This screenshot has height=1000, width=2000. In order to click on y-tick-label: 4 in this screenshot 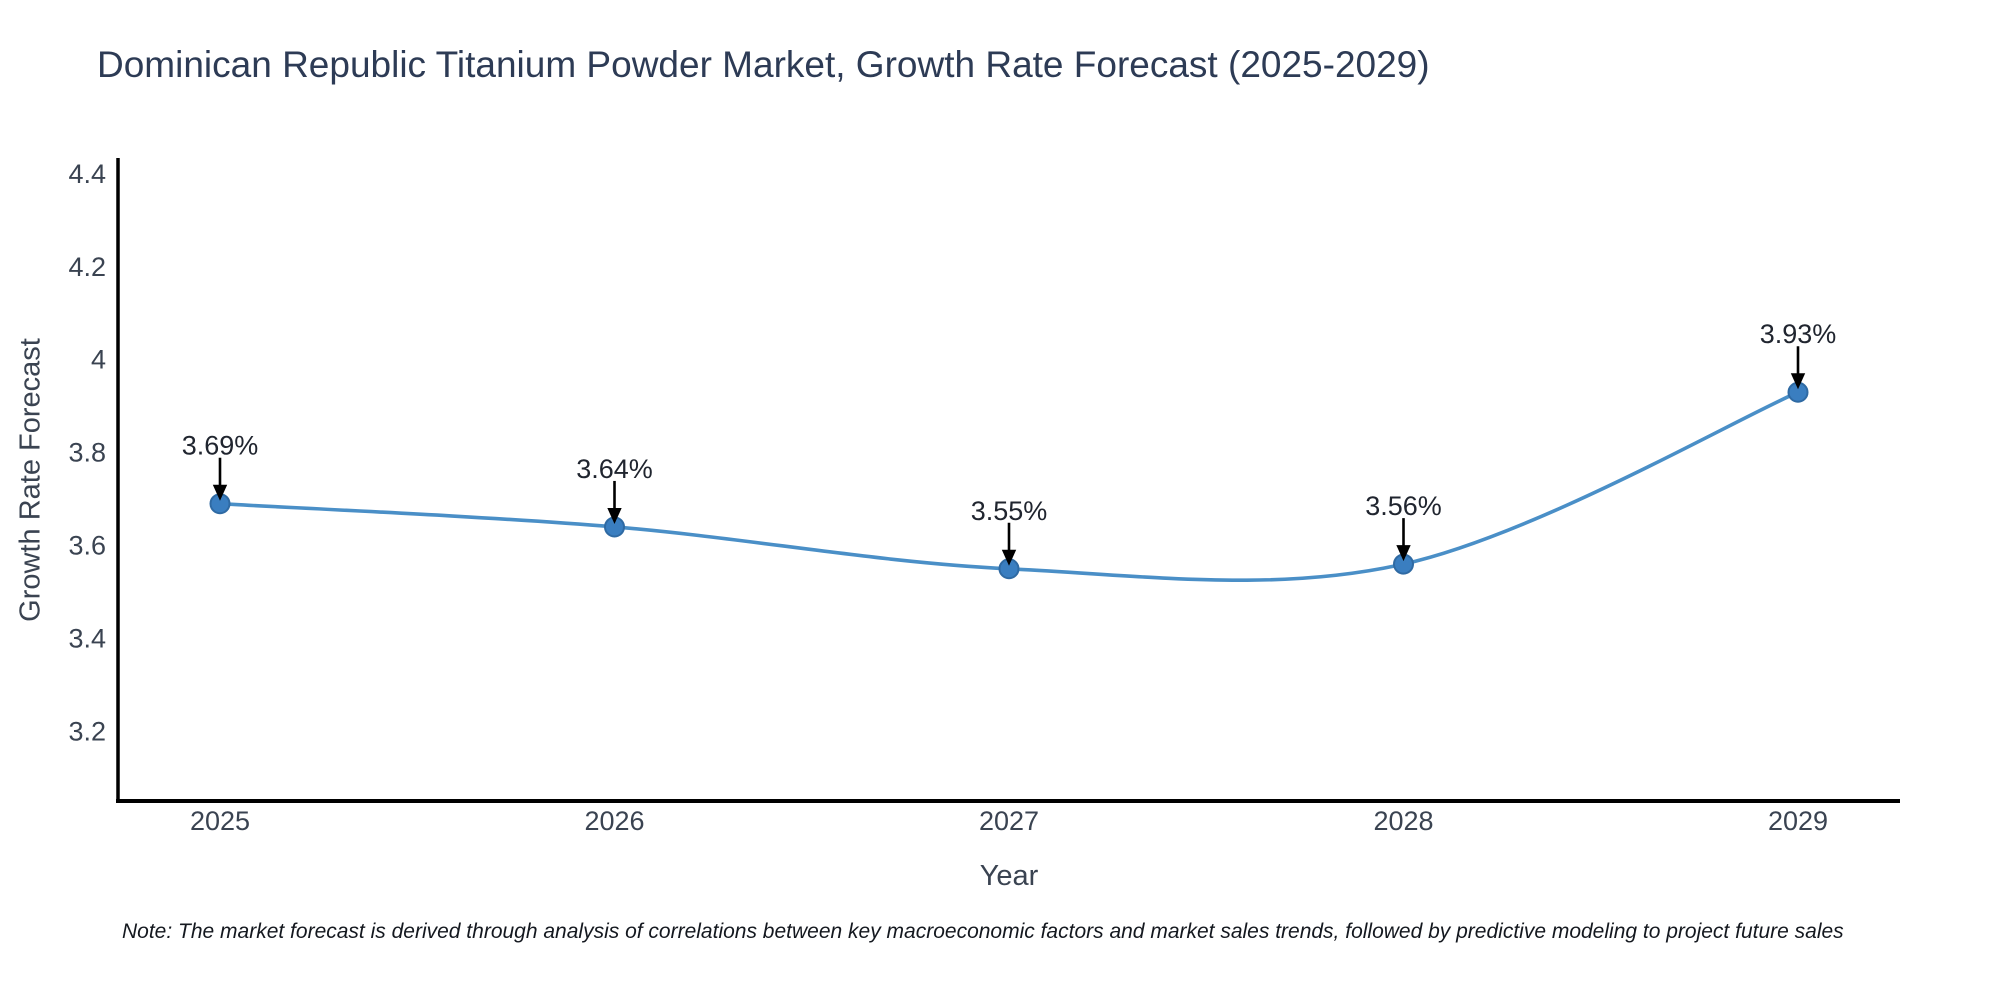, I will do `click(98, 360)`.